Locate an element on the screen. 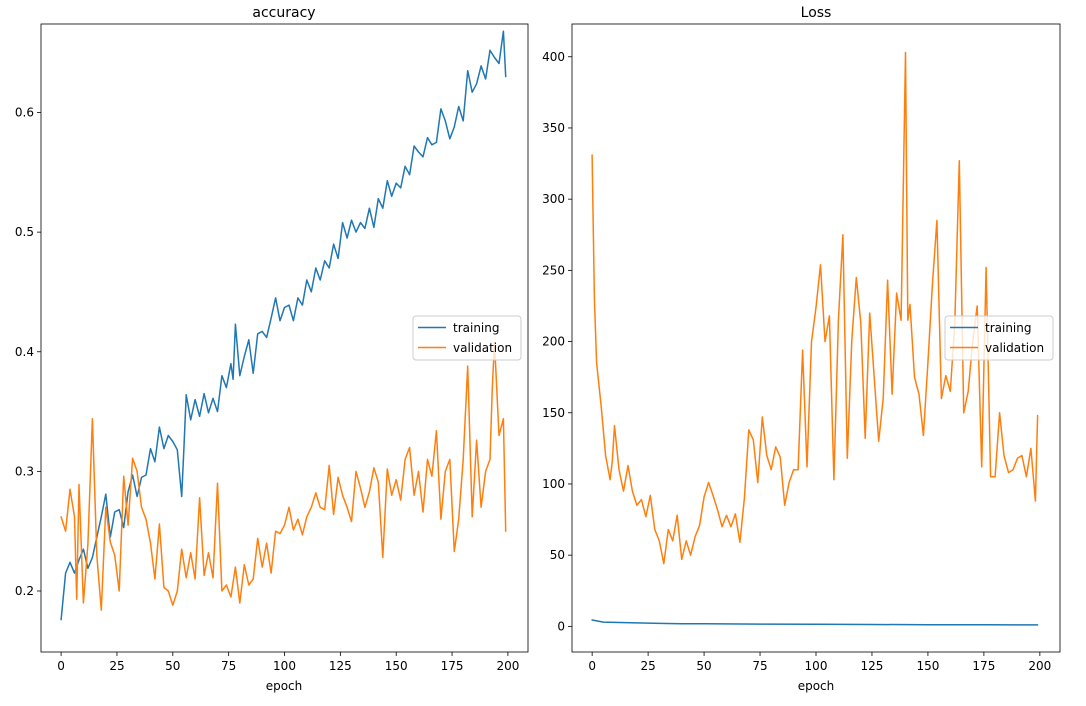  loss-y-tick-label: 50 is located at coordinates (557, 555).